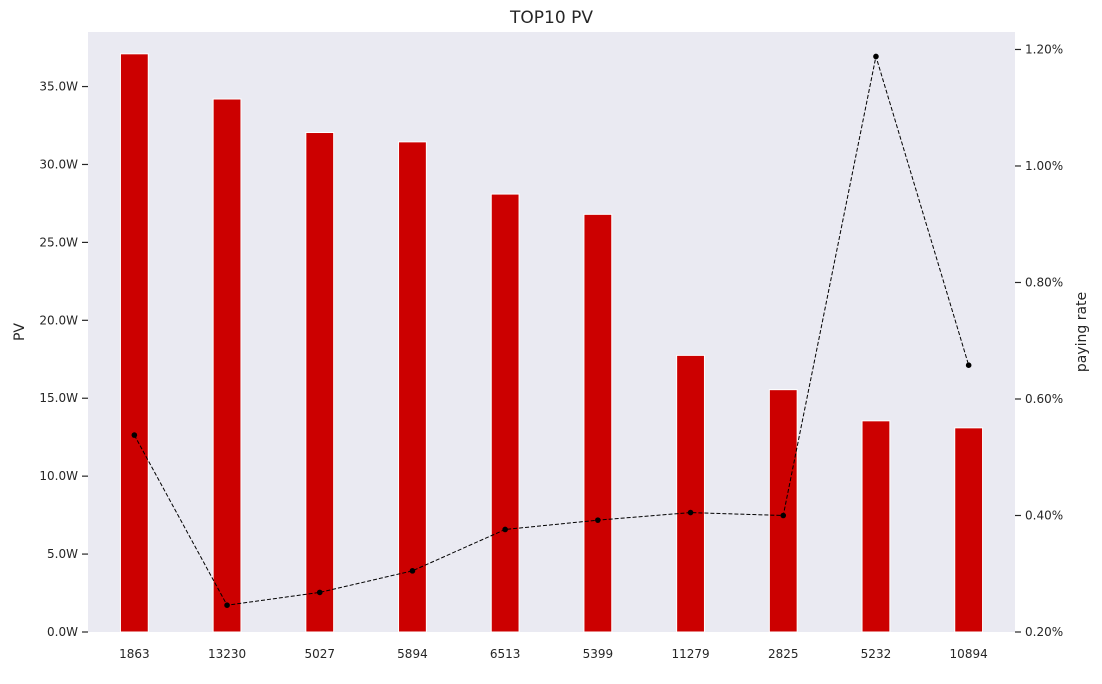 This screenshot has width=1102, height=684. Describe the element at coordinates (58, 242) in the screenshot. I see `y-tick-label: 25.0W` at that location.